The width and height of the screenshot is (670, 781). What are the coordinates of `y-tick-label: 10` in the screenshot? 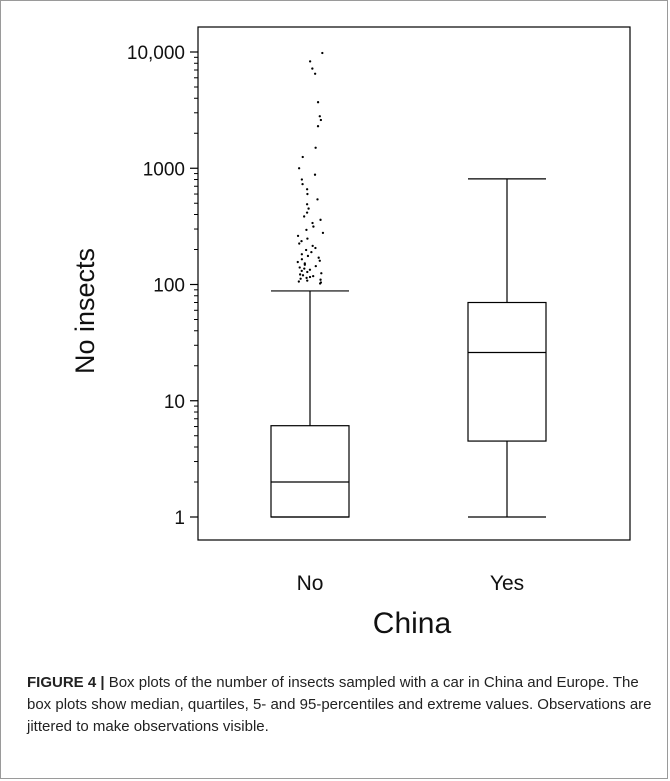 It's located at (174, 402).